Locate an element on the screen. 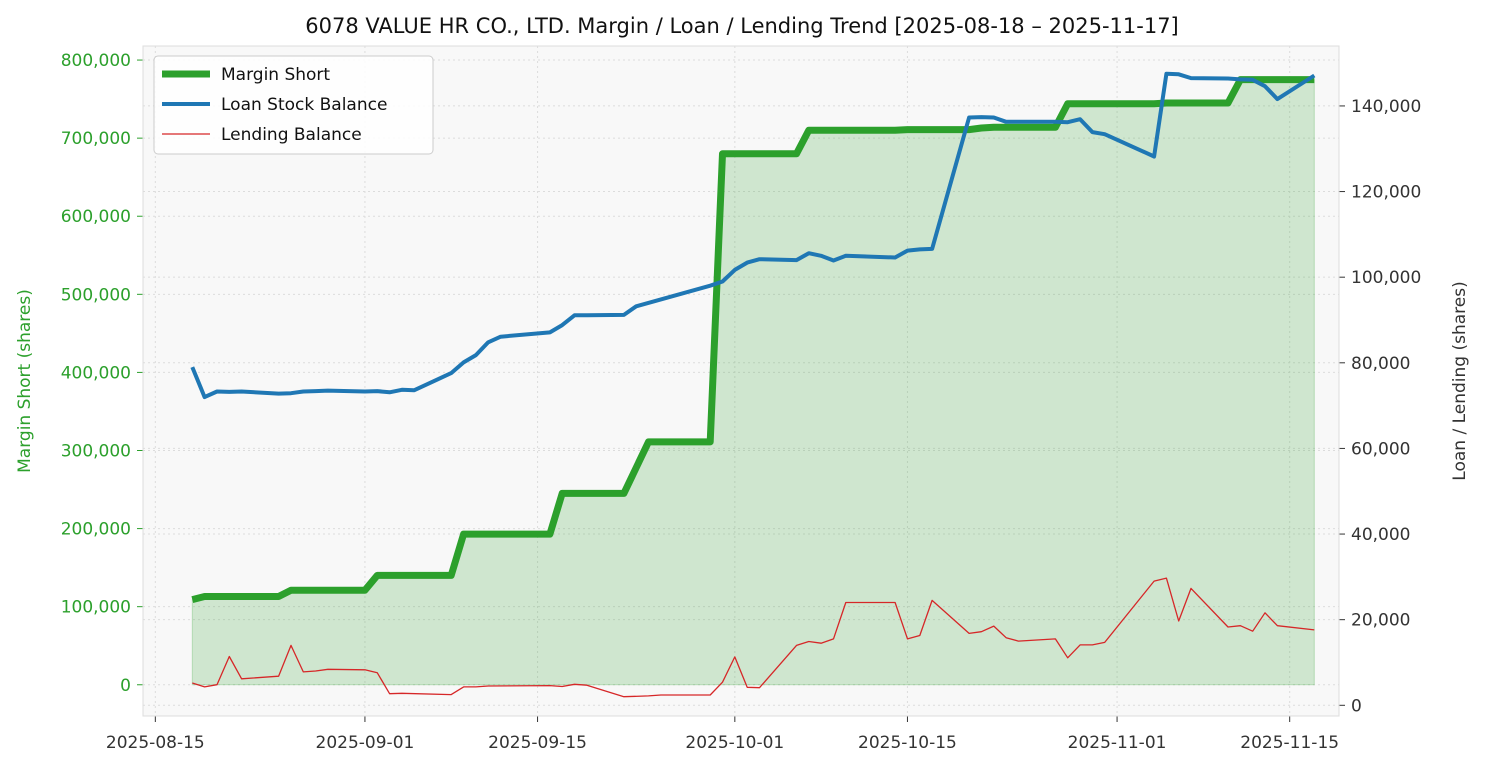  y-left-tick-label: 100,000 is located at coordinates (96, 608).